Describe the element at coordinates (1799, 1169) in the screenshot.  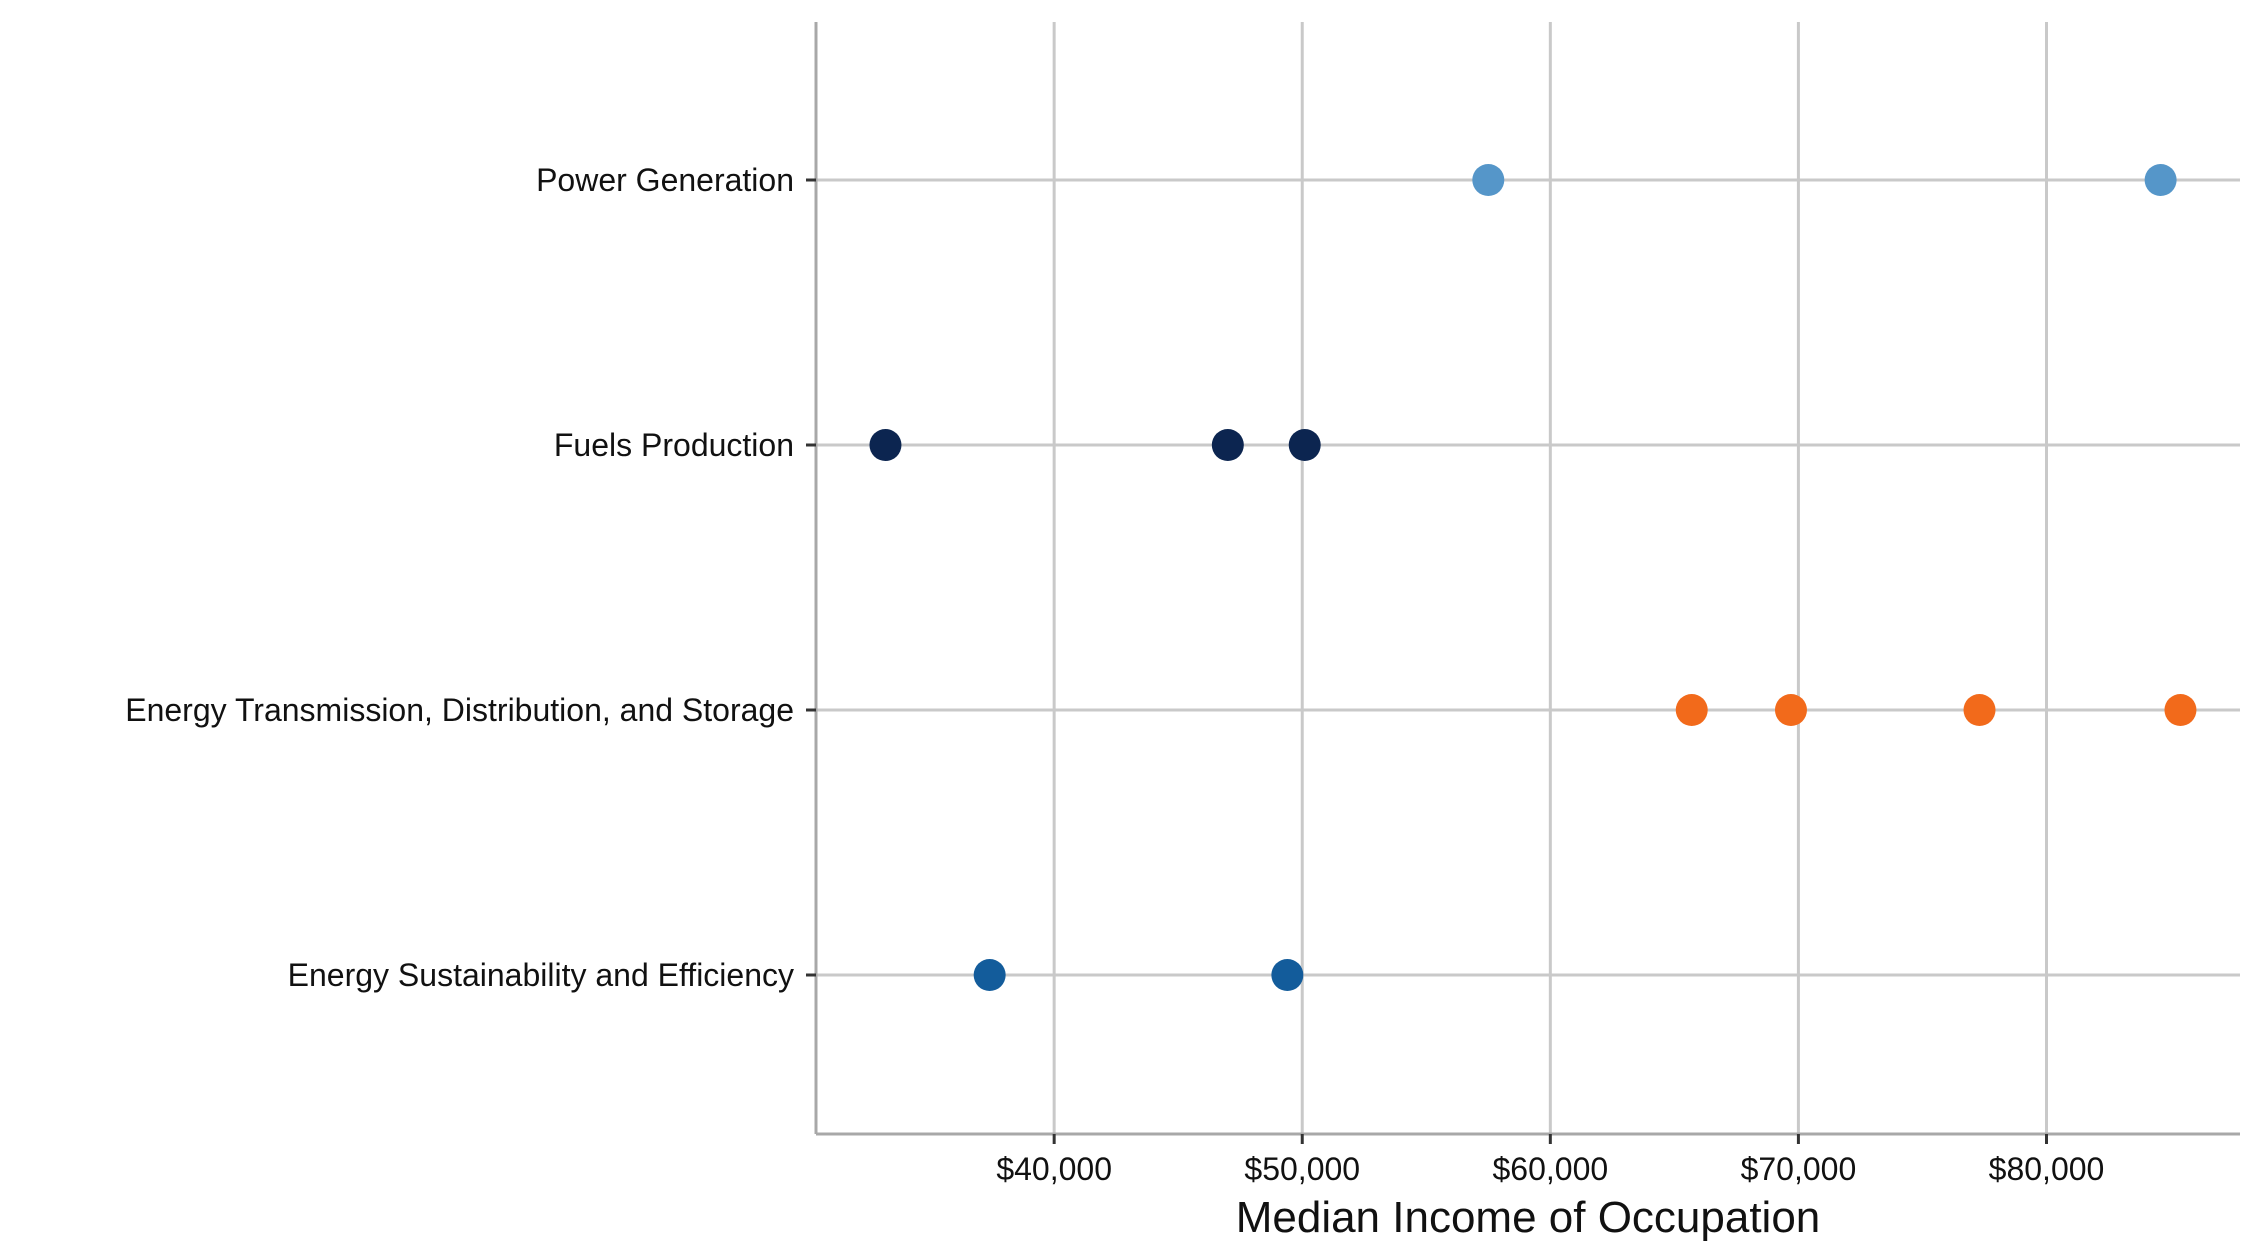
I see `x-tick-label: $70,000` at that location.